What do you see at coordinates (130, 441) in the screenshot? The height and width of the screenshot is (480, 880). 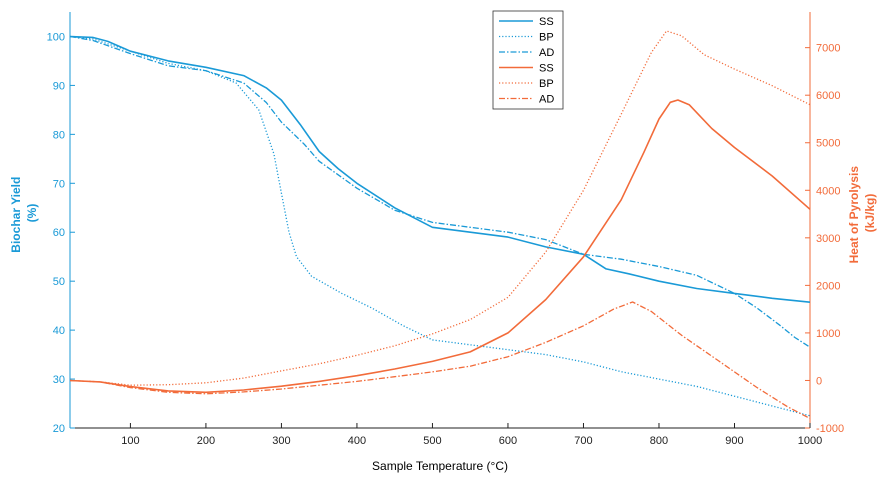 I see `x-tick-label: 100` at bounding box center [130, 441].